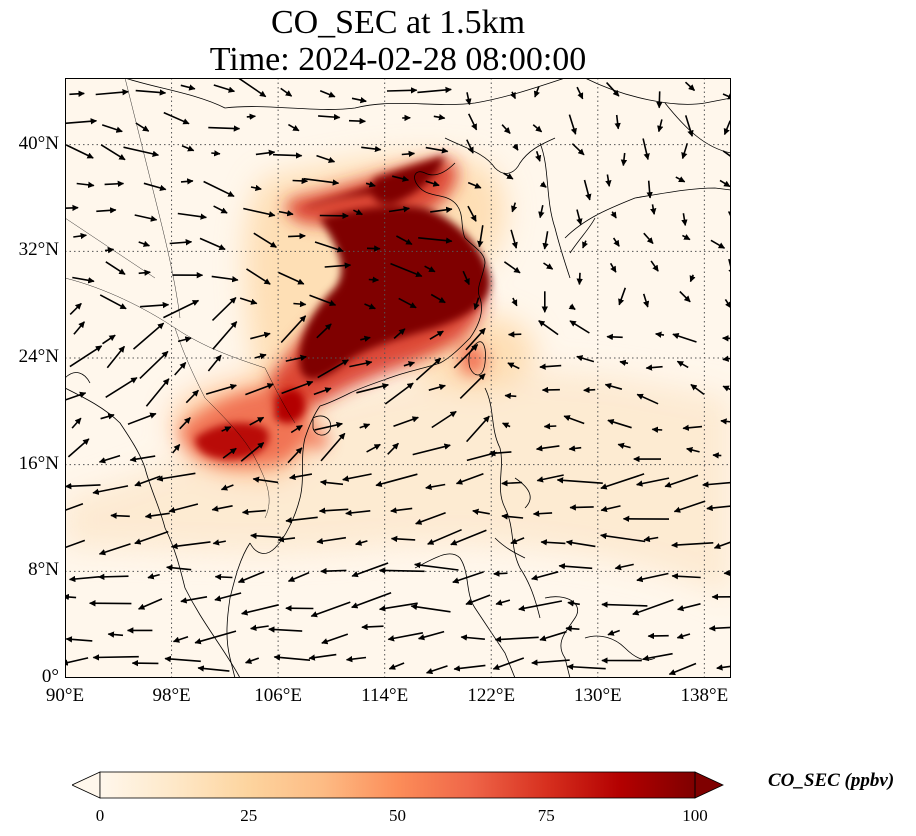 This screenshot has height=836, width=916. I want to click on lat-tick-label: 16°N, so click(38, 463).